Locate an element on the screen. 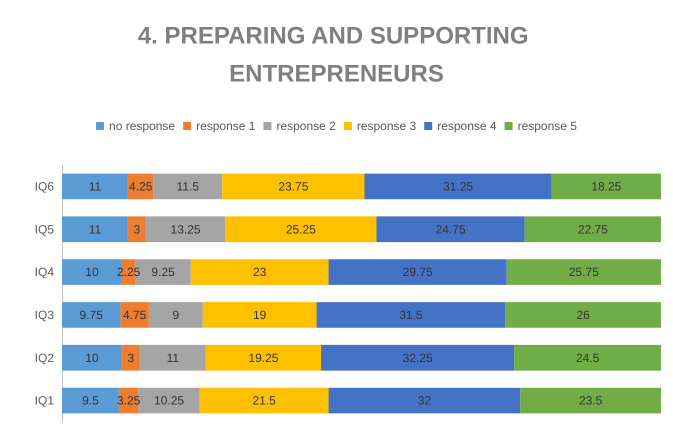 This screenshot has height=434, width=673. data-label: 25.75 is located at coordinates (584, 272).